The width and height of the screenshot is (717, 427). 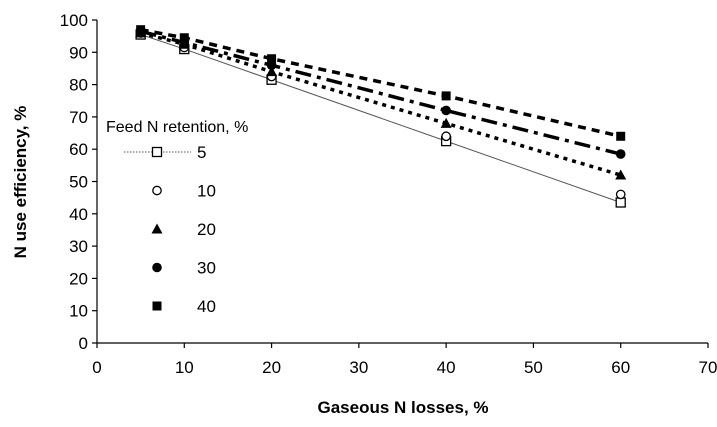 I want to click on legend-label-20: 20, so click(x=206, y=229).